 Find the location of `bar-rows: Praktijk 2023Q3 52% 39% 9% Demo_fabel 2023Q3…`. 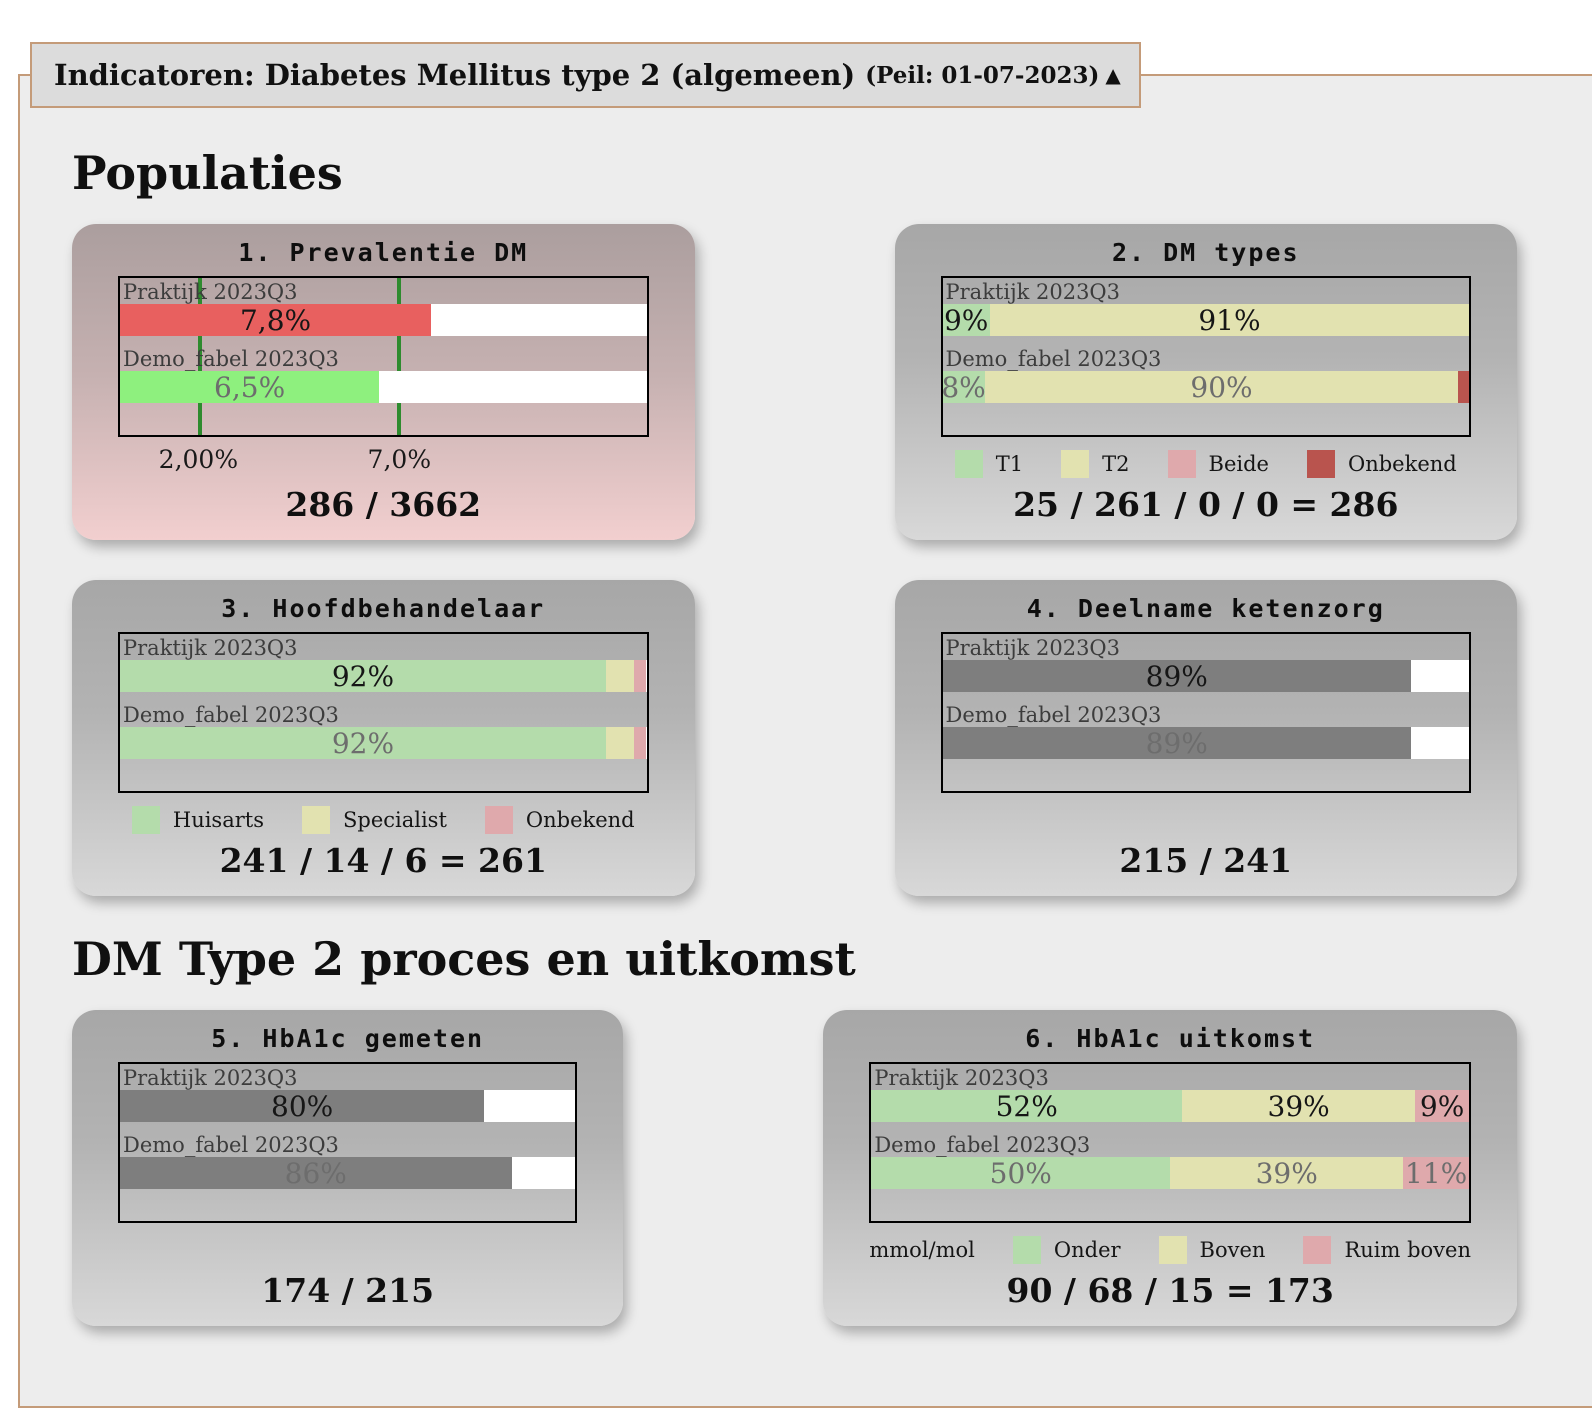

bar-rows: Praktijk 2023Q3 52% 39% 9% Demo_fabel 2023Q3… is located at coordinates (1170, 1127).